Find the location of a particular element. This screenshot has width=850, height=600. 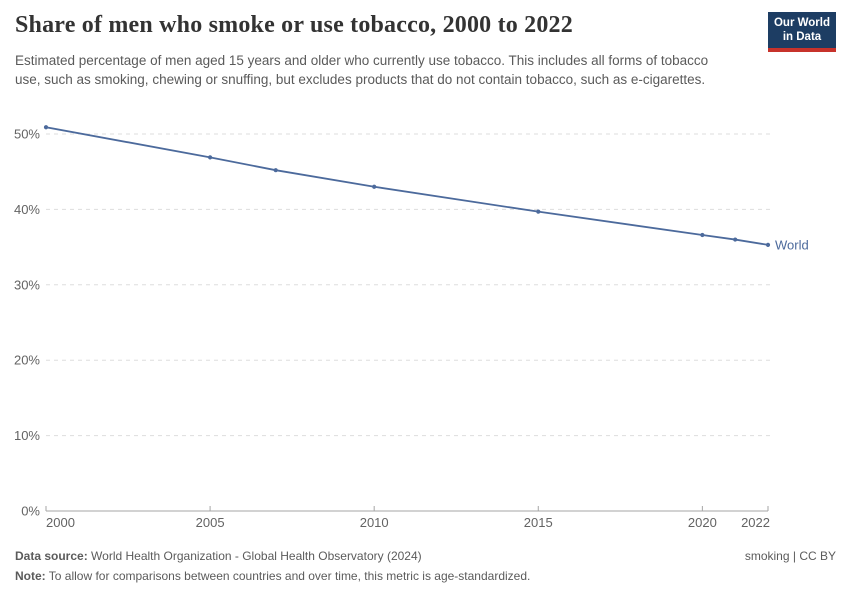

x-tick-label-2020: 2020 is located at coordinates (702, 522).